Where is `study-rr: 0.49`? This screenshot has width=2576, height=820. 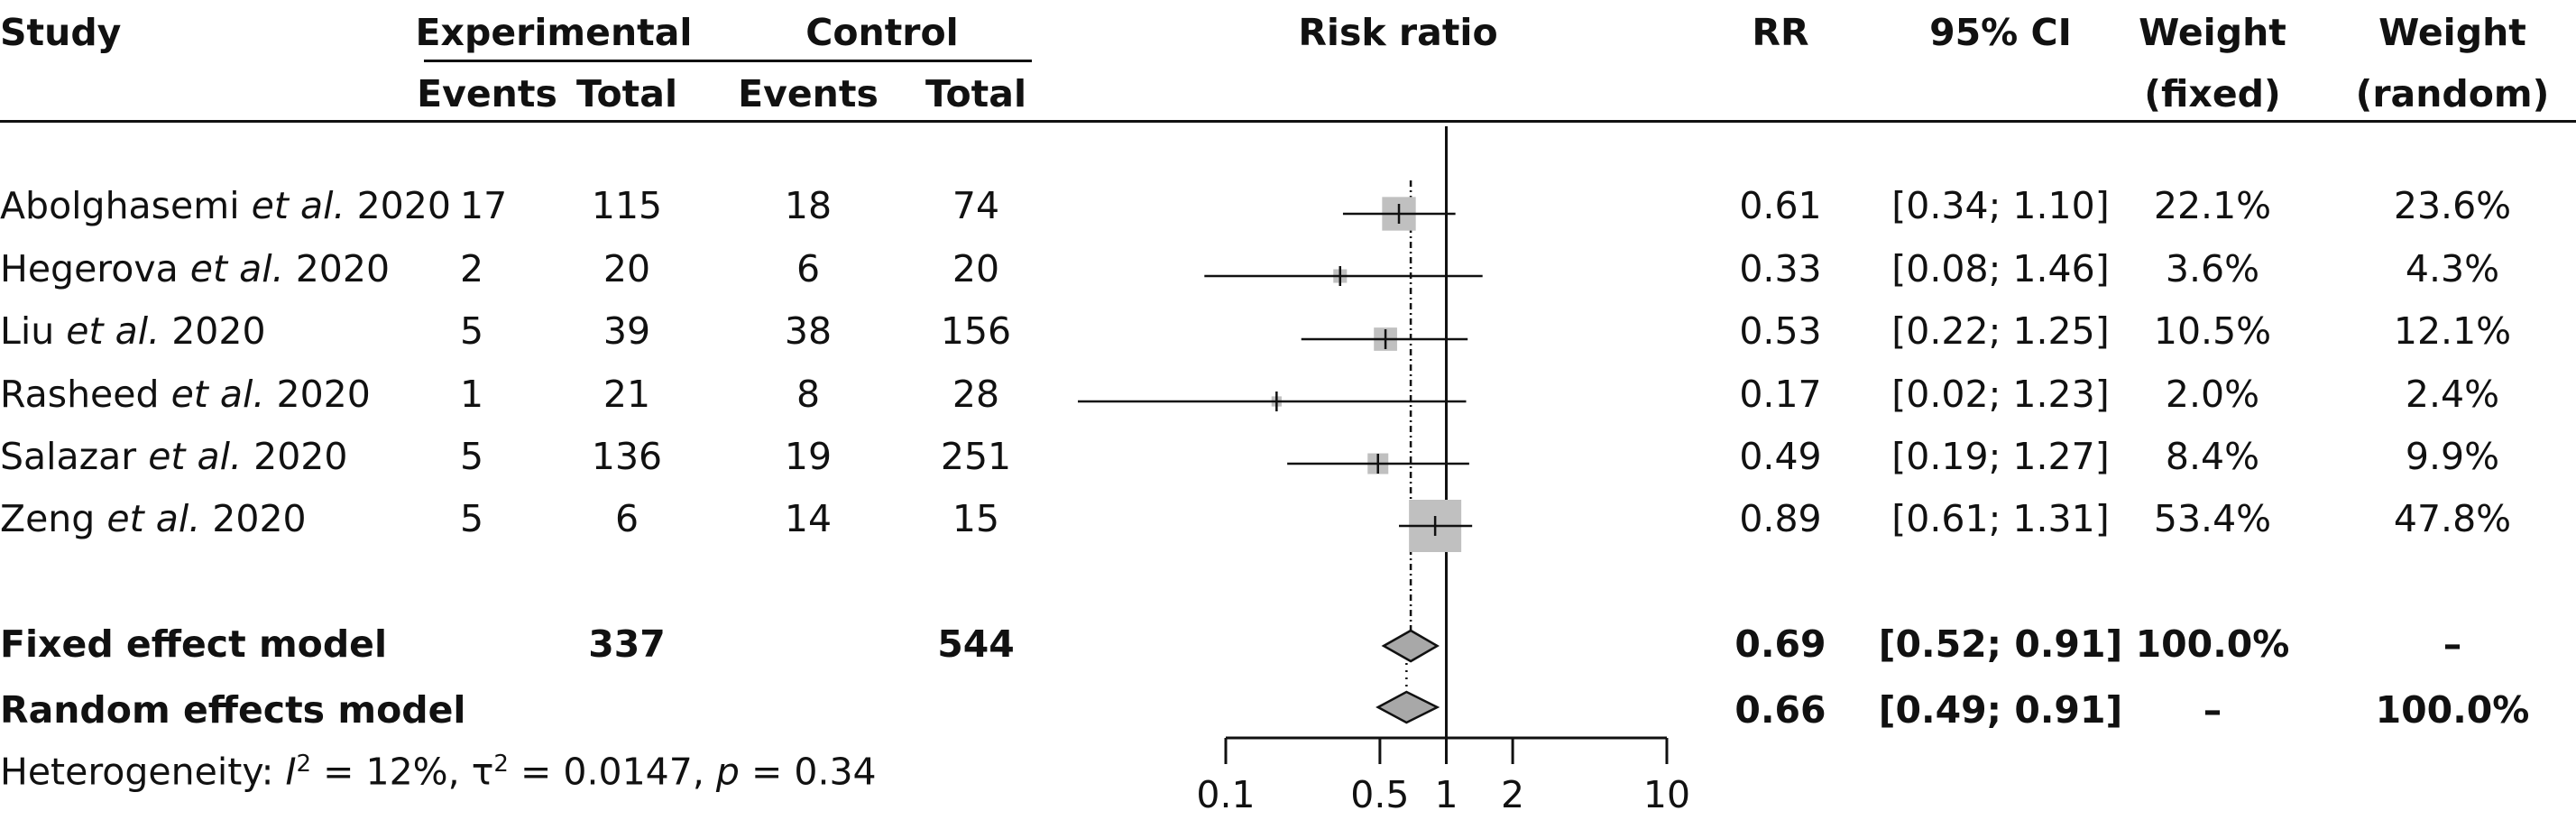
study-rr: 0.49 is located at coordinates (1780, 457).